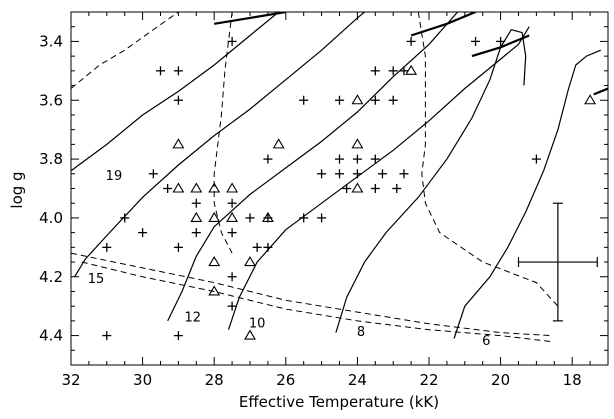 Image resolution: width=614 pixels, height=419 pixels. What do you see at coordinates (96, 279) in the screenshot?
I see `track-label-15: 15` at bounding box center [96, 279].